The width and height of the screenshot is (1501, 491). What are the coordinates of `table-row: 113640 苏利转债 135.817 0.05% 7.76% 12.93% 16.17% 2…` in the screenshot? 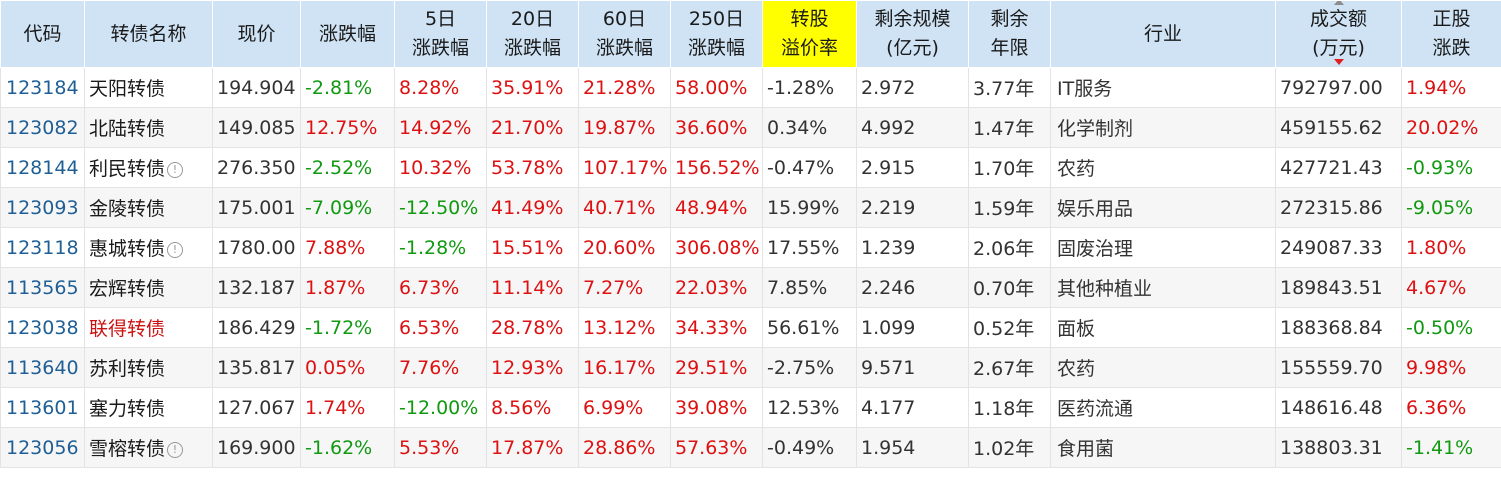 It's located at (750, 367).